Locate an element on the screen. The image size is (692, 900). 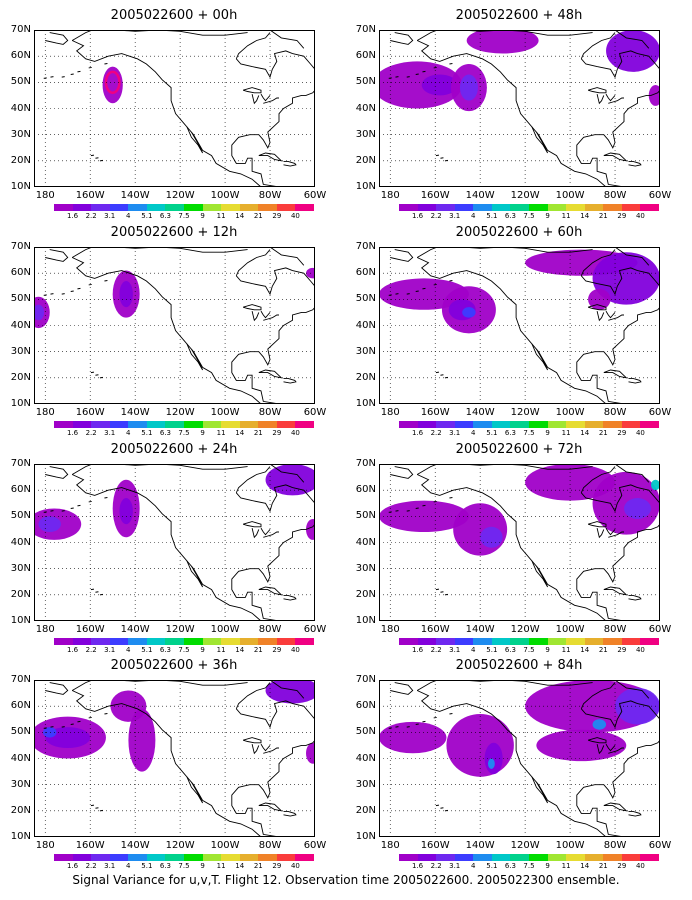
variance-map is located at coordinates (174, 108).